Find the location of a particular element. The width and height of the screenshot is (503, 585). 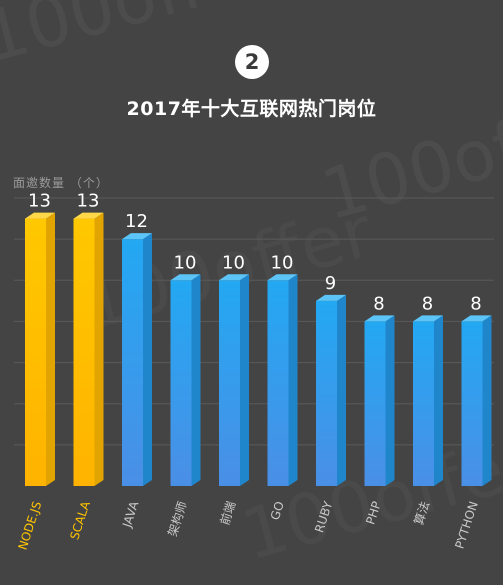

x-tick-label: 算法 is located at coordinates (422, 512).